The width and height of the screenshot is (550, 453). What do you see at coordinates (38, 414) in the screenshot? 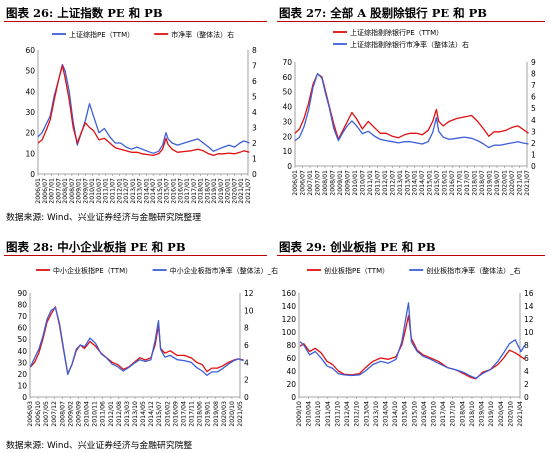
I see `x-tick-label: 2006/10` at bounding box center [38, 414].